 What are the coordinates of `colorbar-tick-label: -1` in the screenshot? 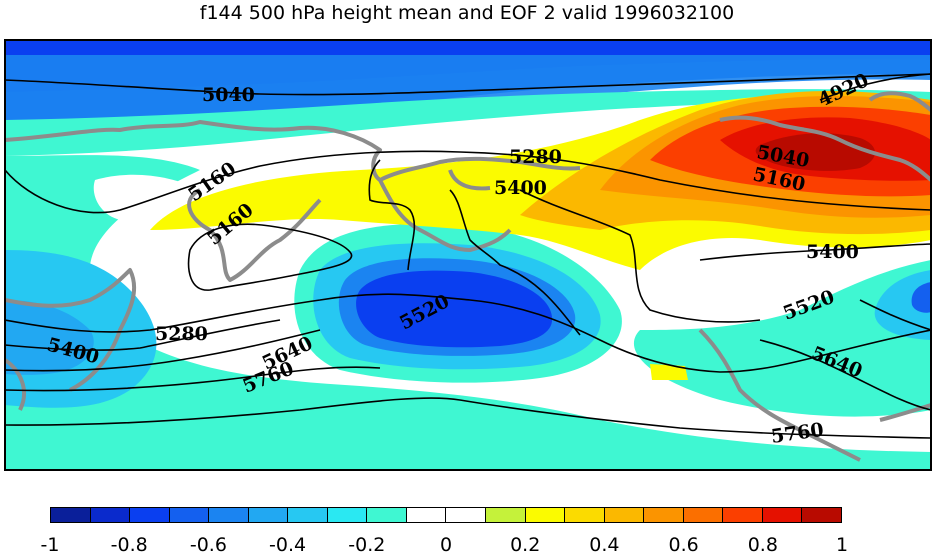 It's located at (50, 545).